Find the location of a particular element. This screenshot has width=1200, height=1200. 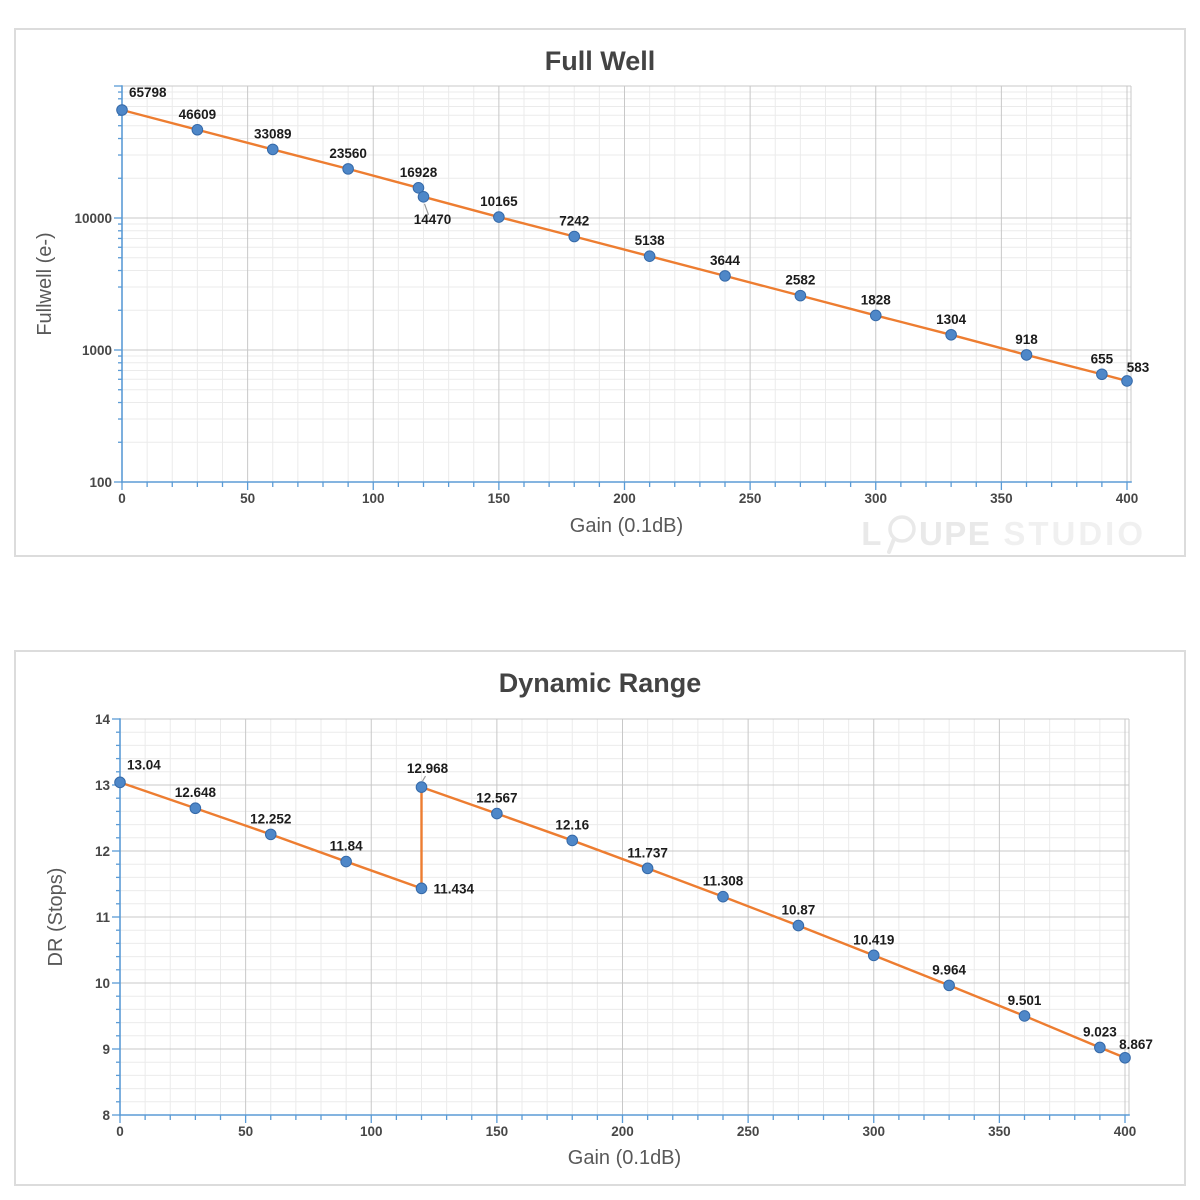

data-label: 12.968 is located at coordinates (428, 768).